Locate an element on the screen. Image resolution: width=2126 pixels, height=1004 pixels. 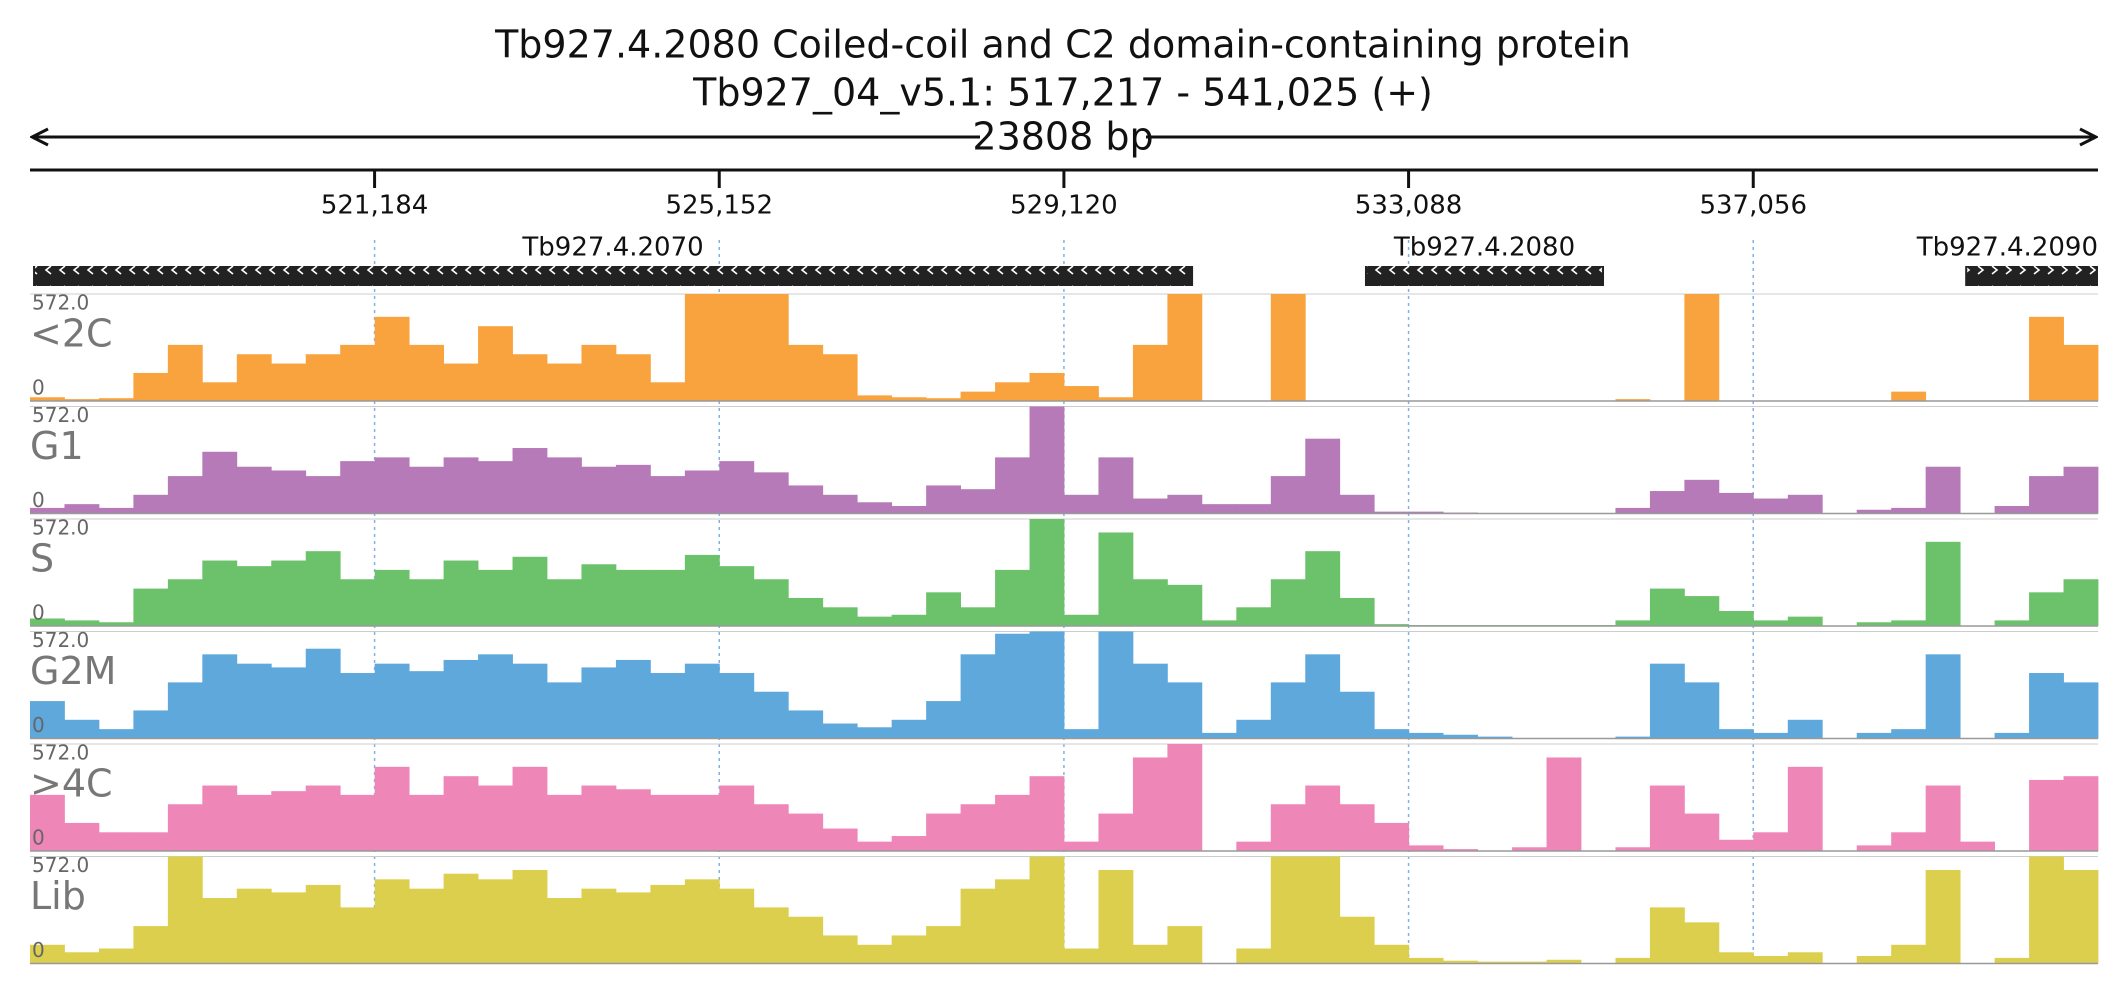
track-limit: 0 is located at coordinates (38, 950).